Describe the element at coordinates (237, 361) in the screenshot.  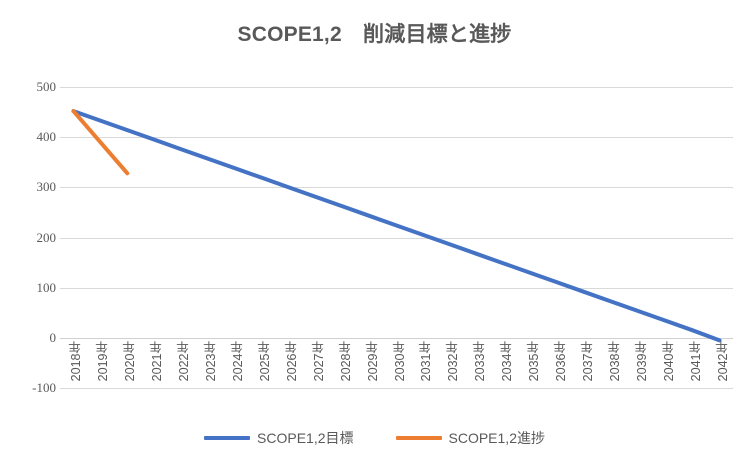
I see `x-tick-label: 2024年` at that location.